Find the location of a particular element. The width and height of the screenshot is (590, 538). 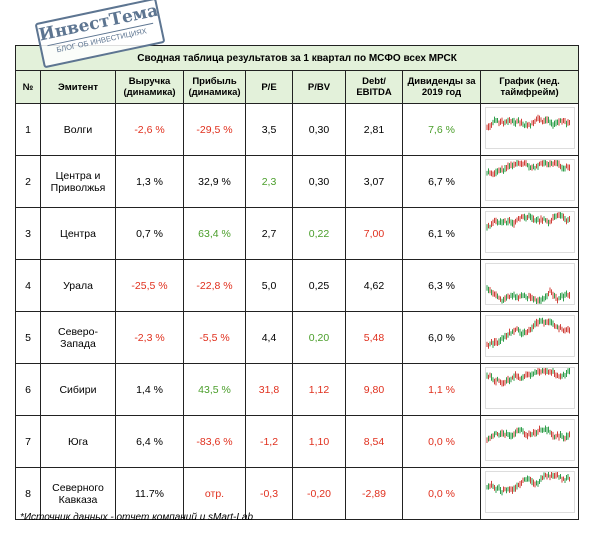

table-cell: 1,10 is located at coordinates (319, 441).